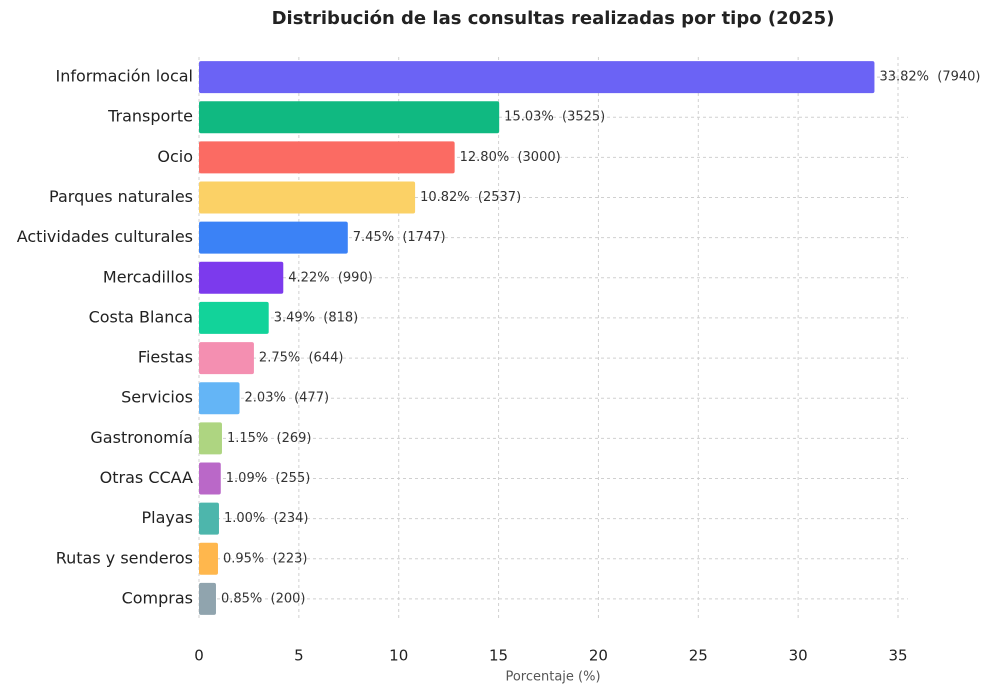 This screenshot has width=992, height=687. Describe the element at coordinates (199, 656) in the screenshot. I see `x-tick-label: 0` at that location.